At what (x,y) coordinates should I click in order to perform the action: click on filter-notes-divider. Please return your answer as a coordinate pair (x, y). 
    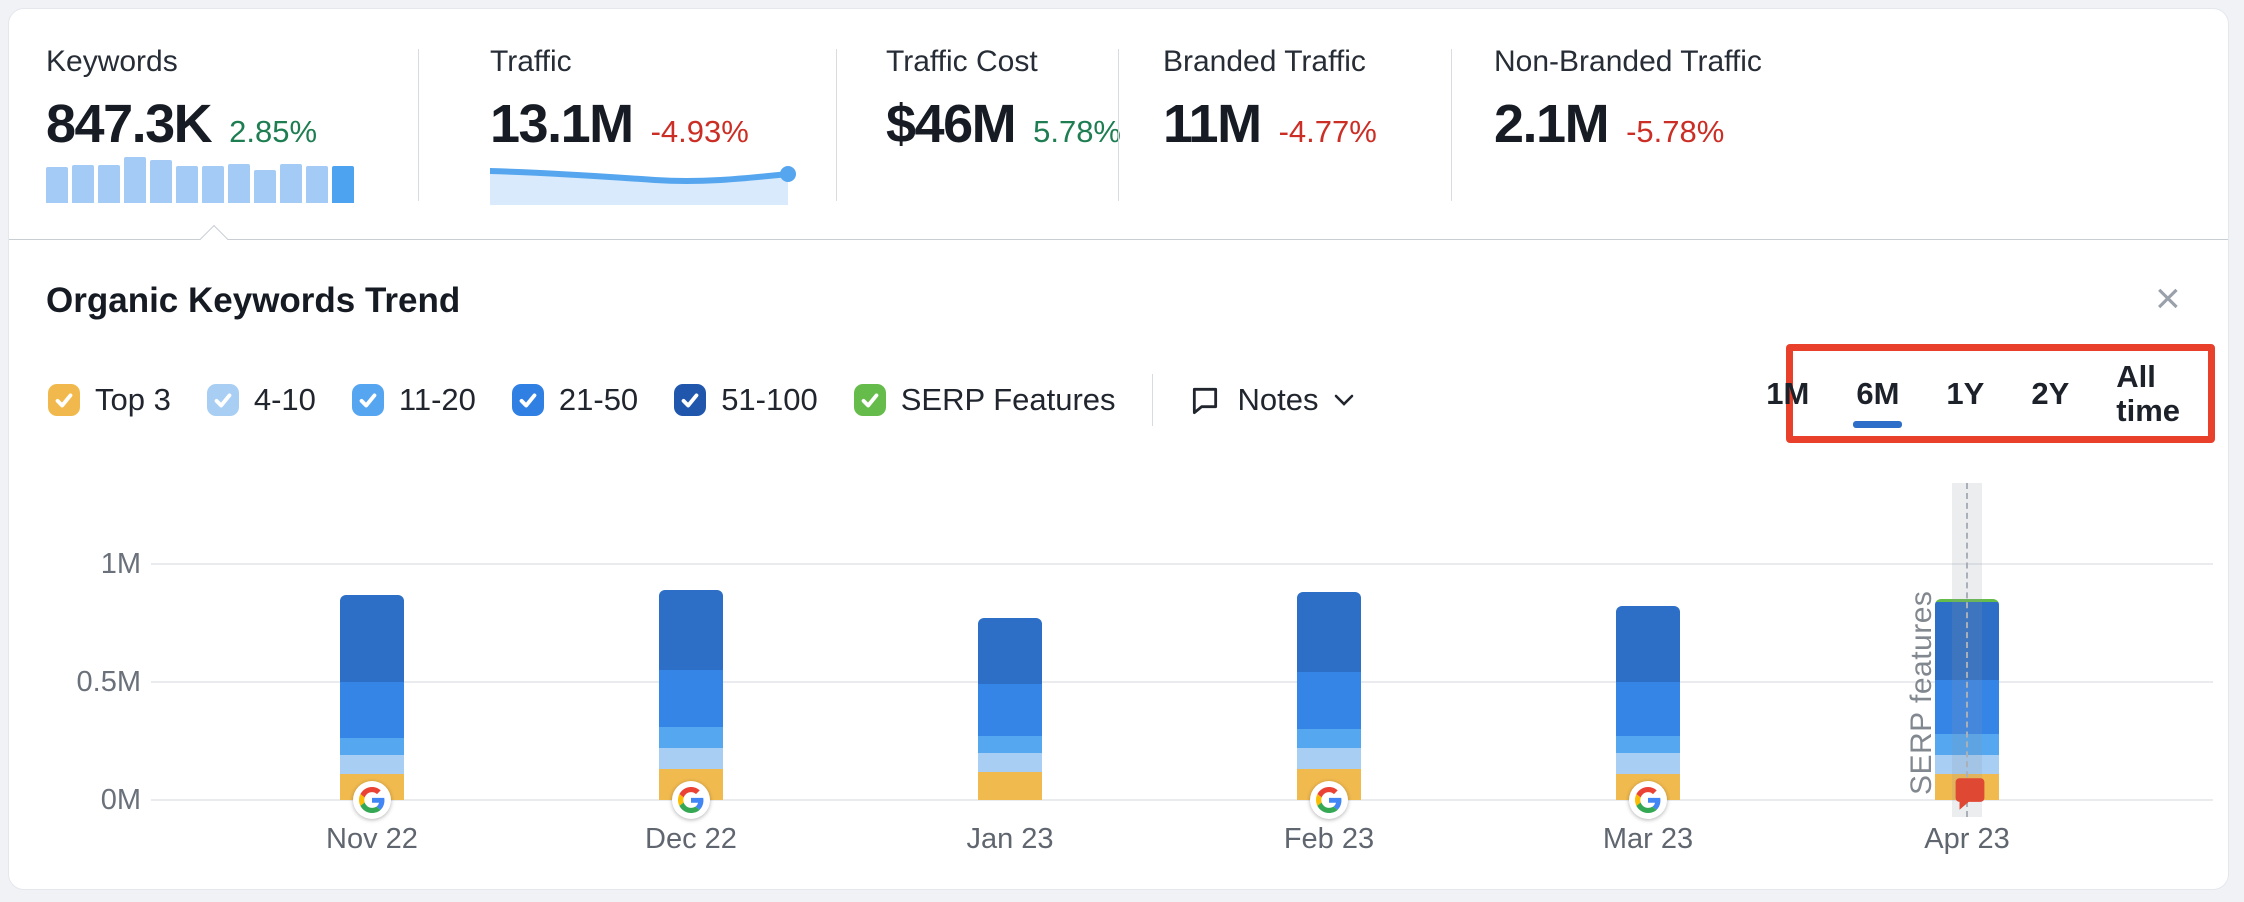
    Looking at the image, I should click on (1152, 400).